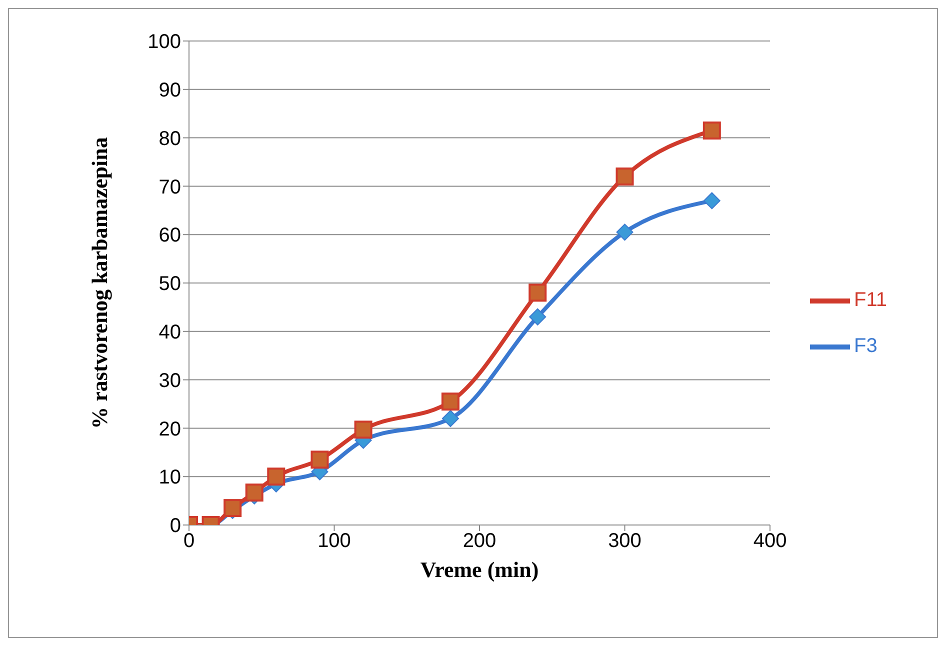  I want to click on y-tick-label: 30, so click(169, 381).